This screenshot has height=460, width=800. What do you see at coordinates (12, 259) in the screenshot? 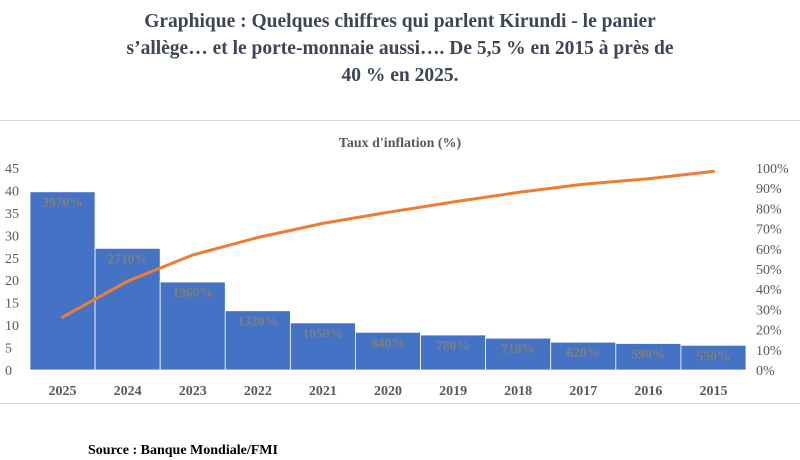
I see `left-tick-label: 25` at bounding box center [12, 259].